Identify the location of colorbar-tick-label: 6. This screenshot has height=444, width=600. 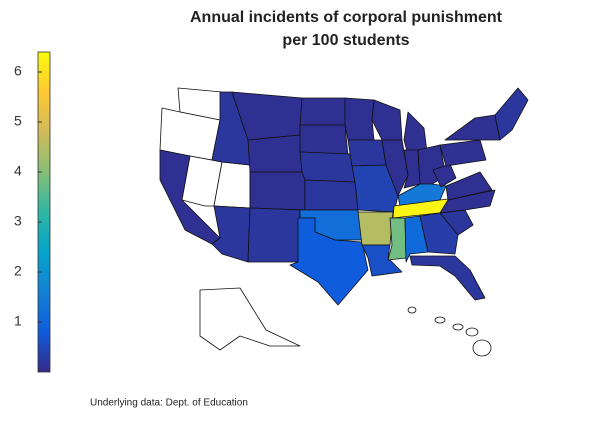
(18, 71).